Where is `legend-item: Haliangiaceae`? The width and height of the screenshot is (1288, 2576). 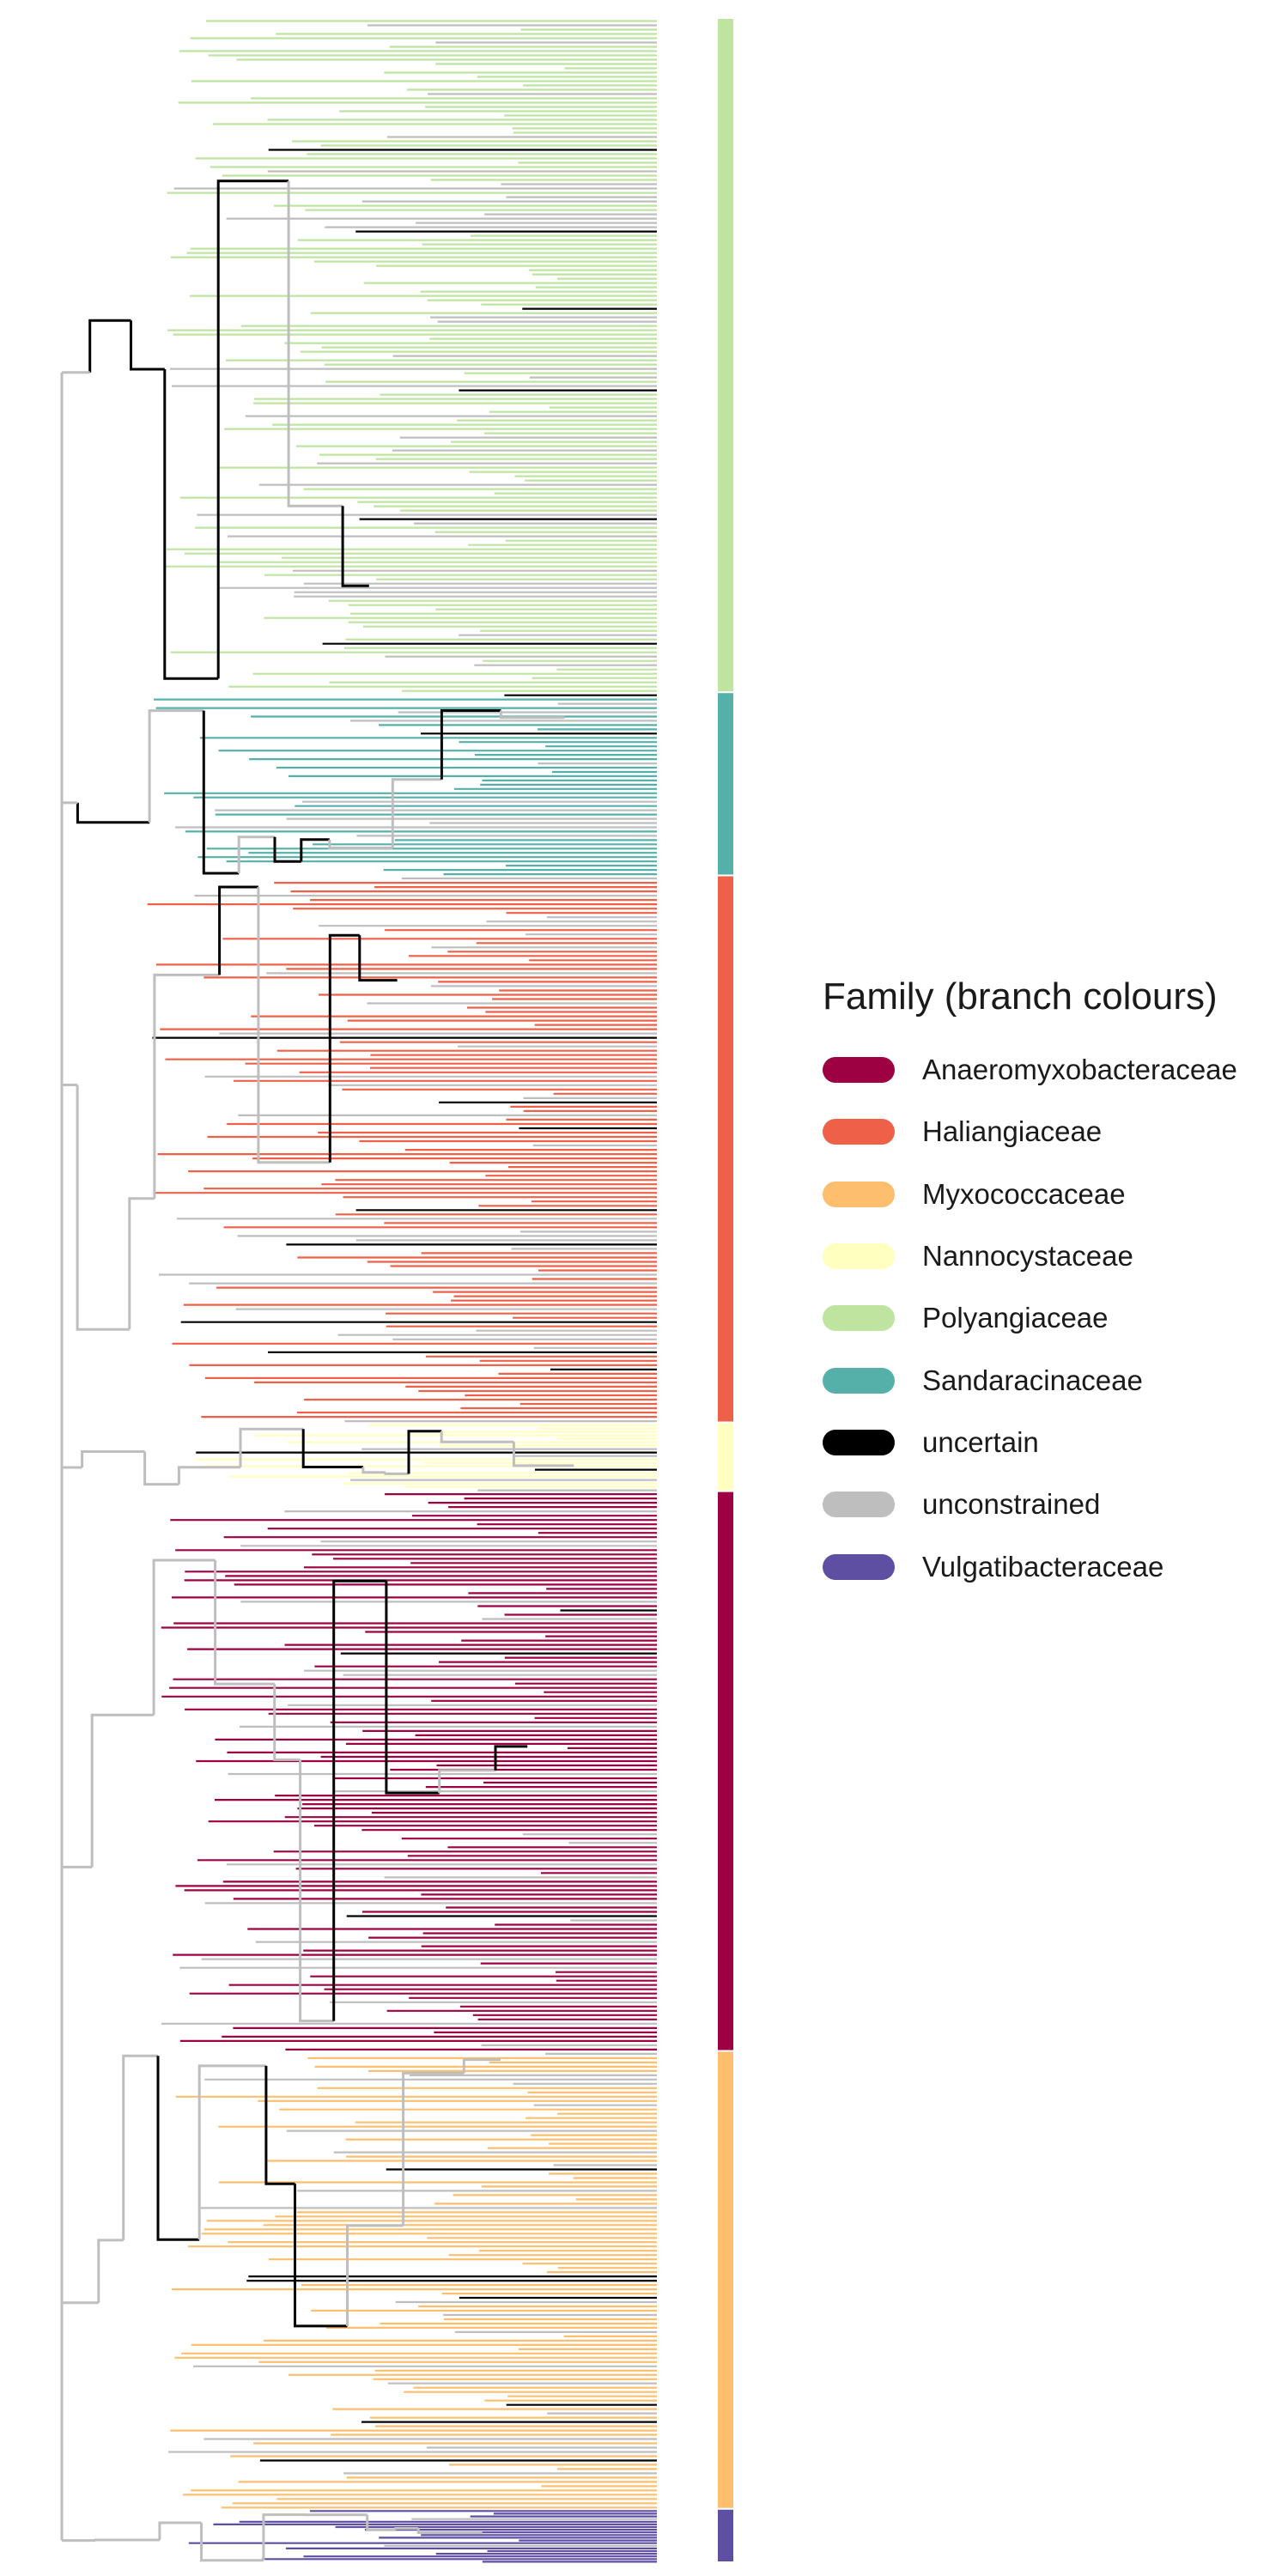
legend-item: Haliangiaceae is located at coordinates (1046, 1132).